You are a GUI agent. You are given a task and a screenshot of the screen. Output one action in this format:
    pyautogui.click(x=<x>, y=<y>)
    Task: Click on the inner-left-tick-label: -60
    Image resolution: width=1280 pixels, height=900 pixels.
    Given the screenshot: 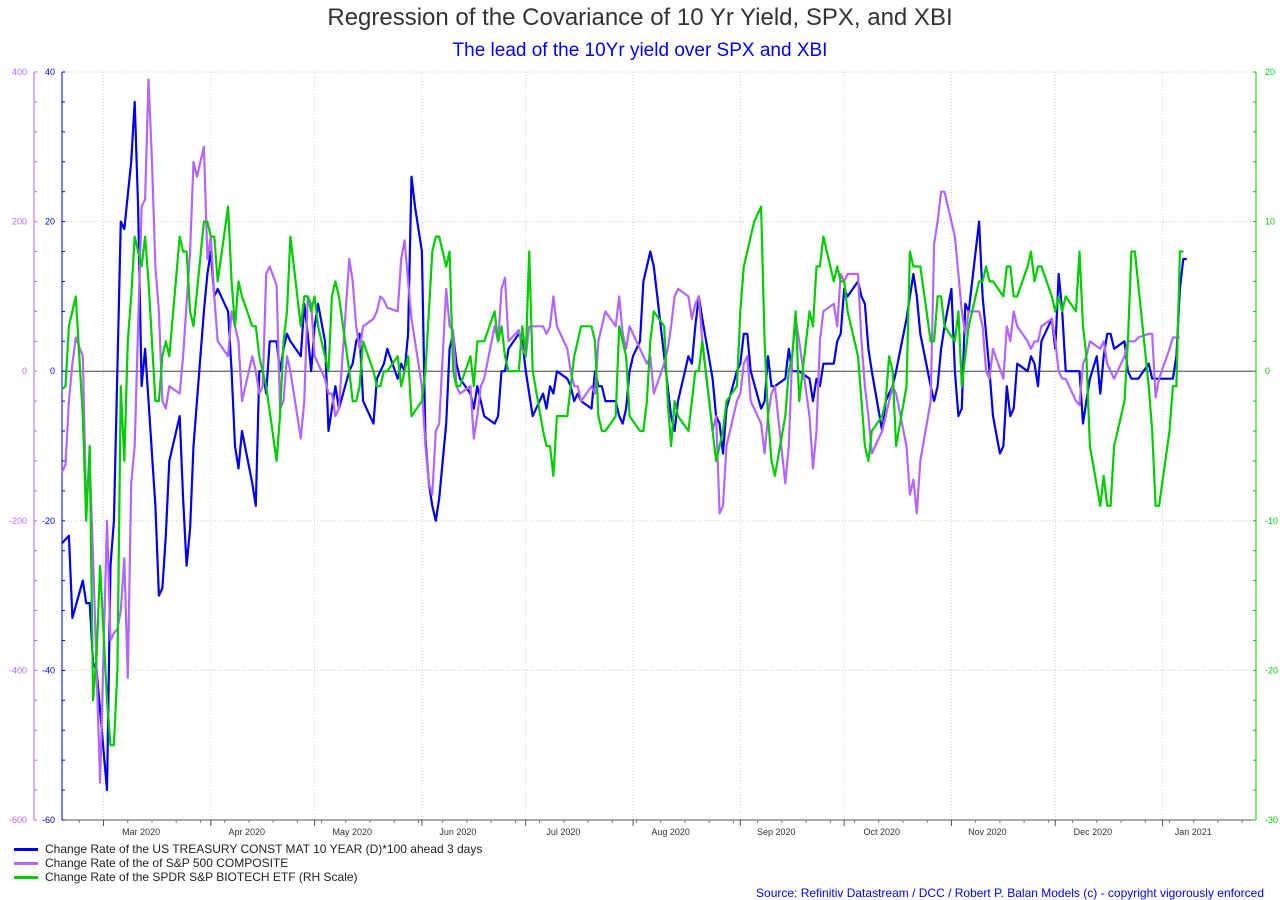 What is the action you would take?
    pyautogui.click(x=48, y=820)
    